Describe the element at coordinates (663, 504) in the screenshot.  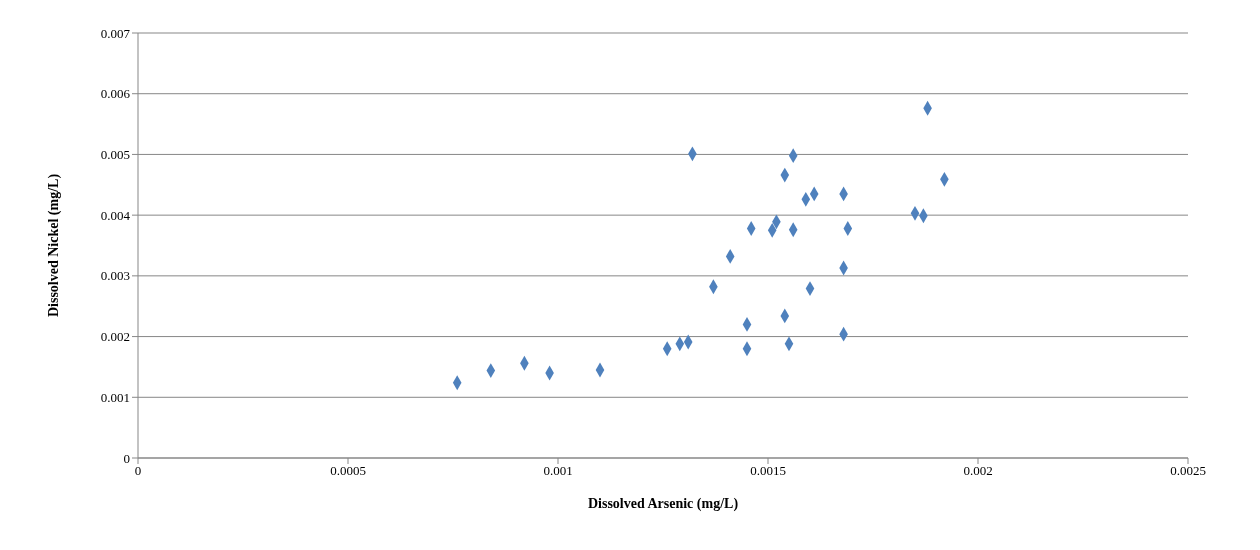
I see `x-axis-title: Dissolved Arsenic (mg/L)` at that location.